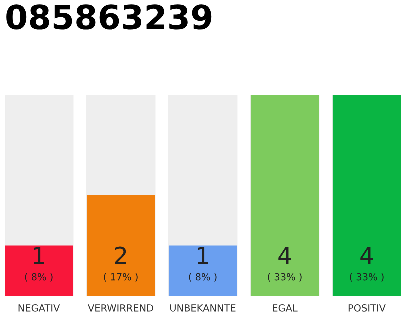 The image size is (410, 320). Describe the element at coordinates (285, 308) in the screenshot. I see `x-tick-label: EGAL` at that location.